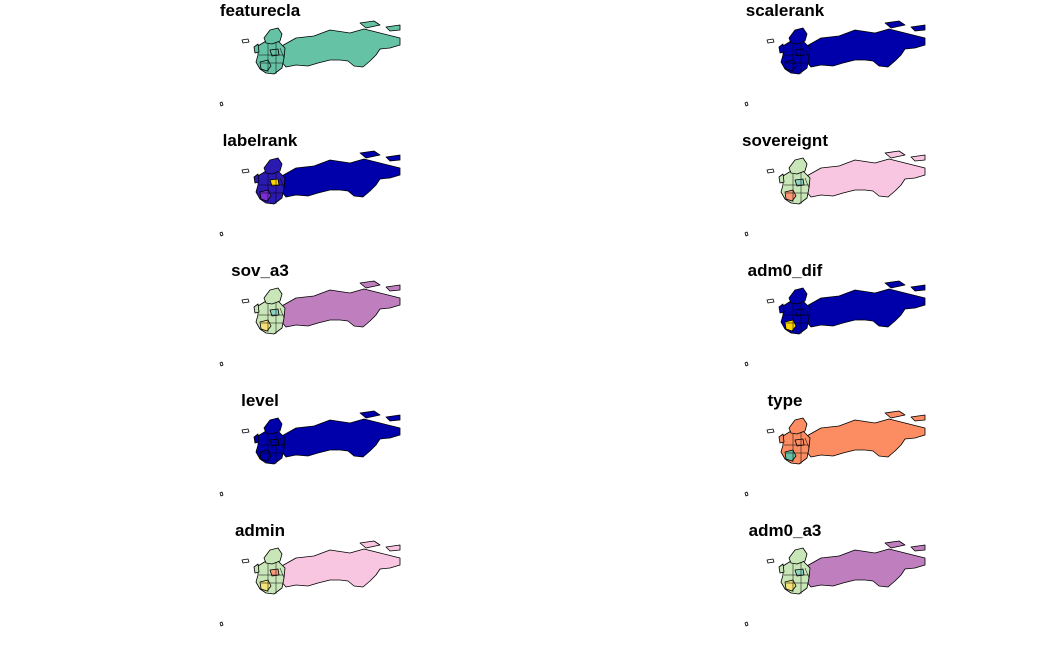  I want to click on map-panel-adm0-dif: adm0_dif, so click(846, 325).